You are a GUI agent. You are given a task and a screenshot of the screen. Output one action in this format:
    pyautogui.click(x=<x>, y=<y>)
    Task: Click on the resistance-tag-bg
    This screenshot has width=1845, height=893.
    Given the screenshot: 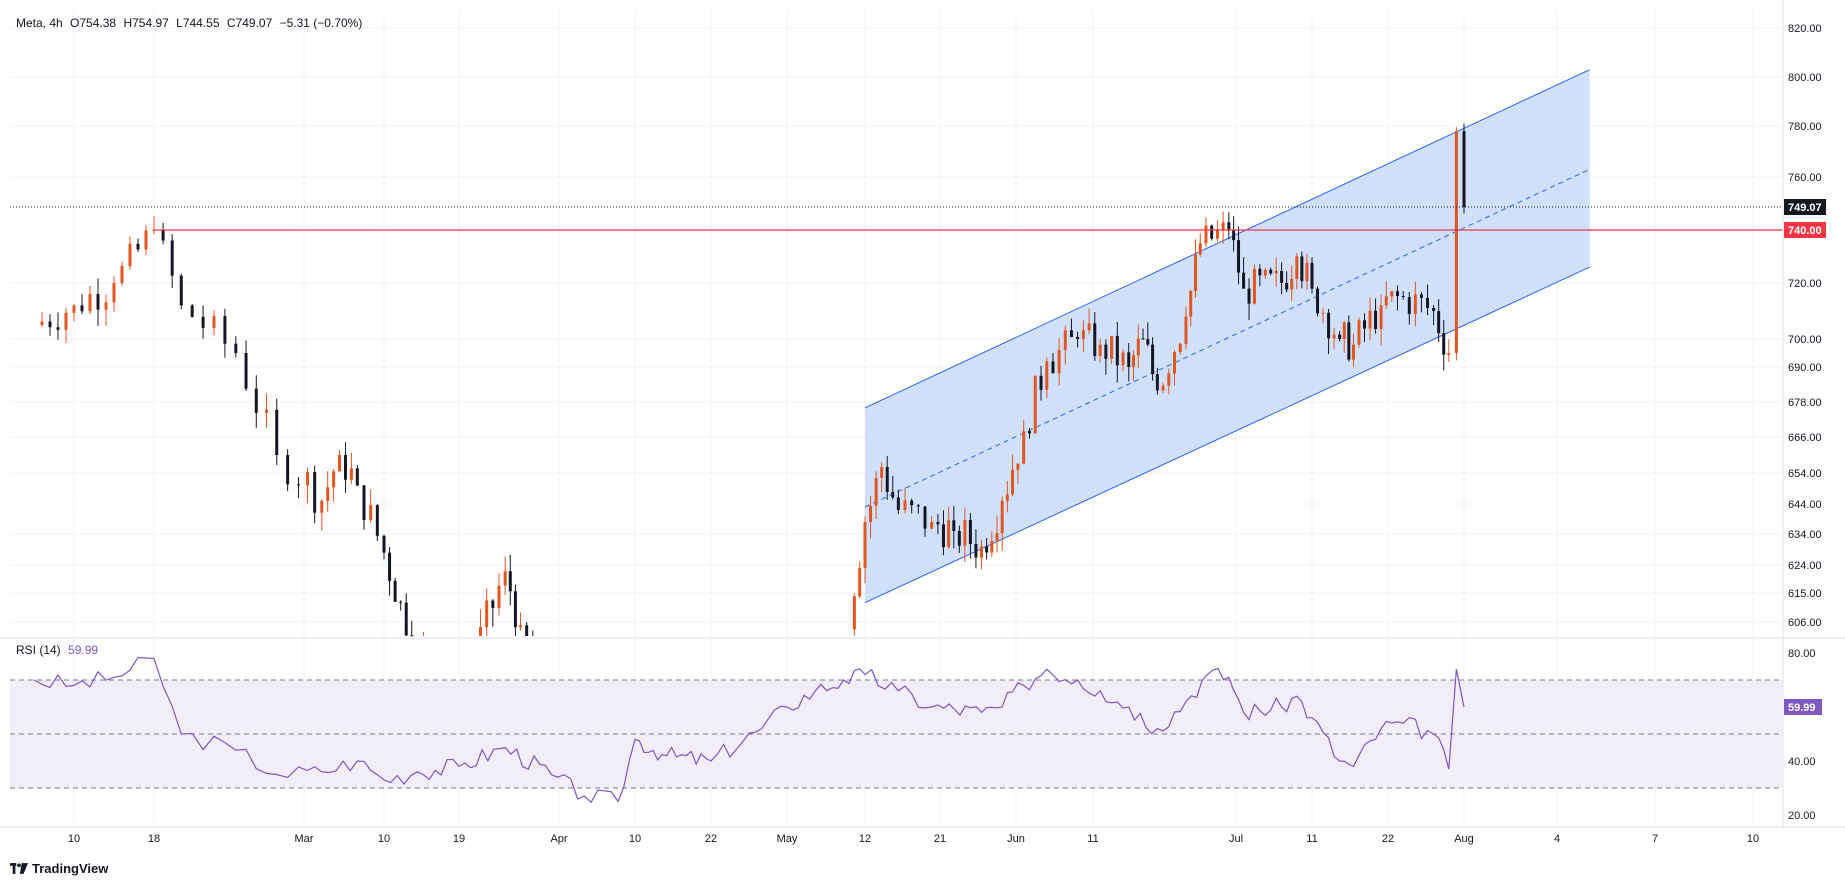 What is the action you would take?
    pyautogui.click(x=1805, y=230)
    